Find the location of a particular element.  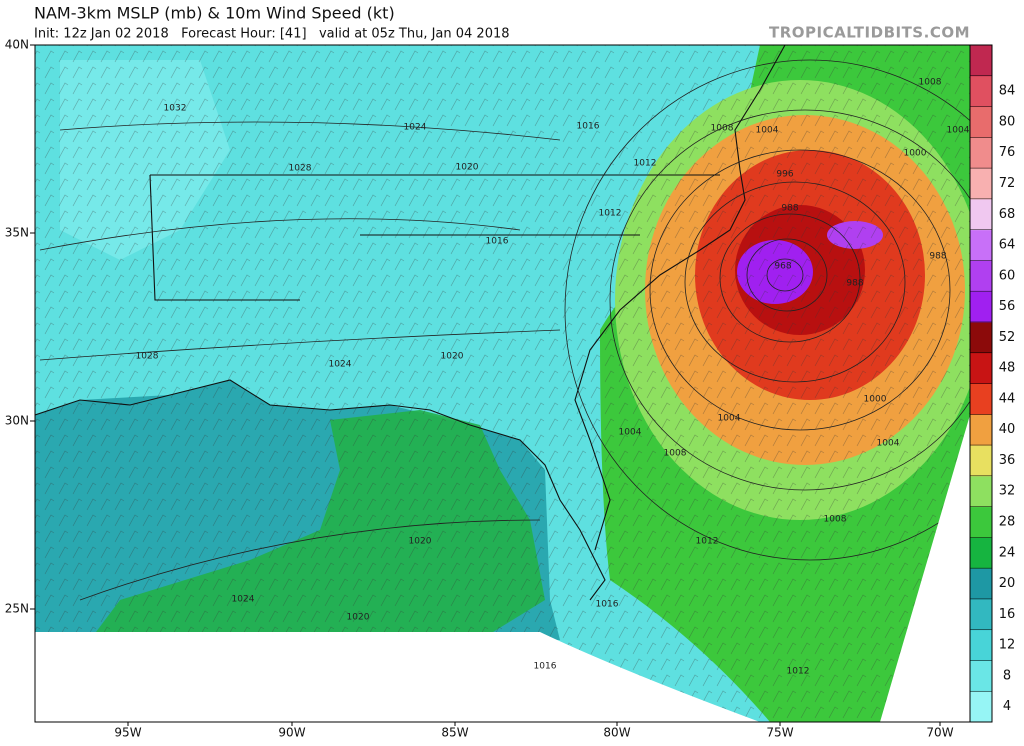

colorbar-label: 68 is located at coordinates (1007, 214).